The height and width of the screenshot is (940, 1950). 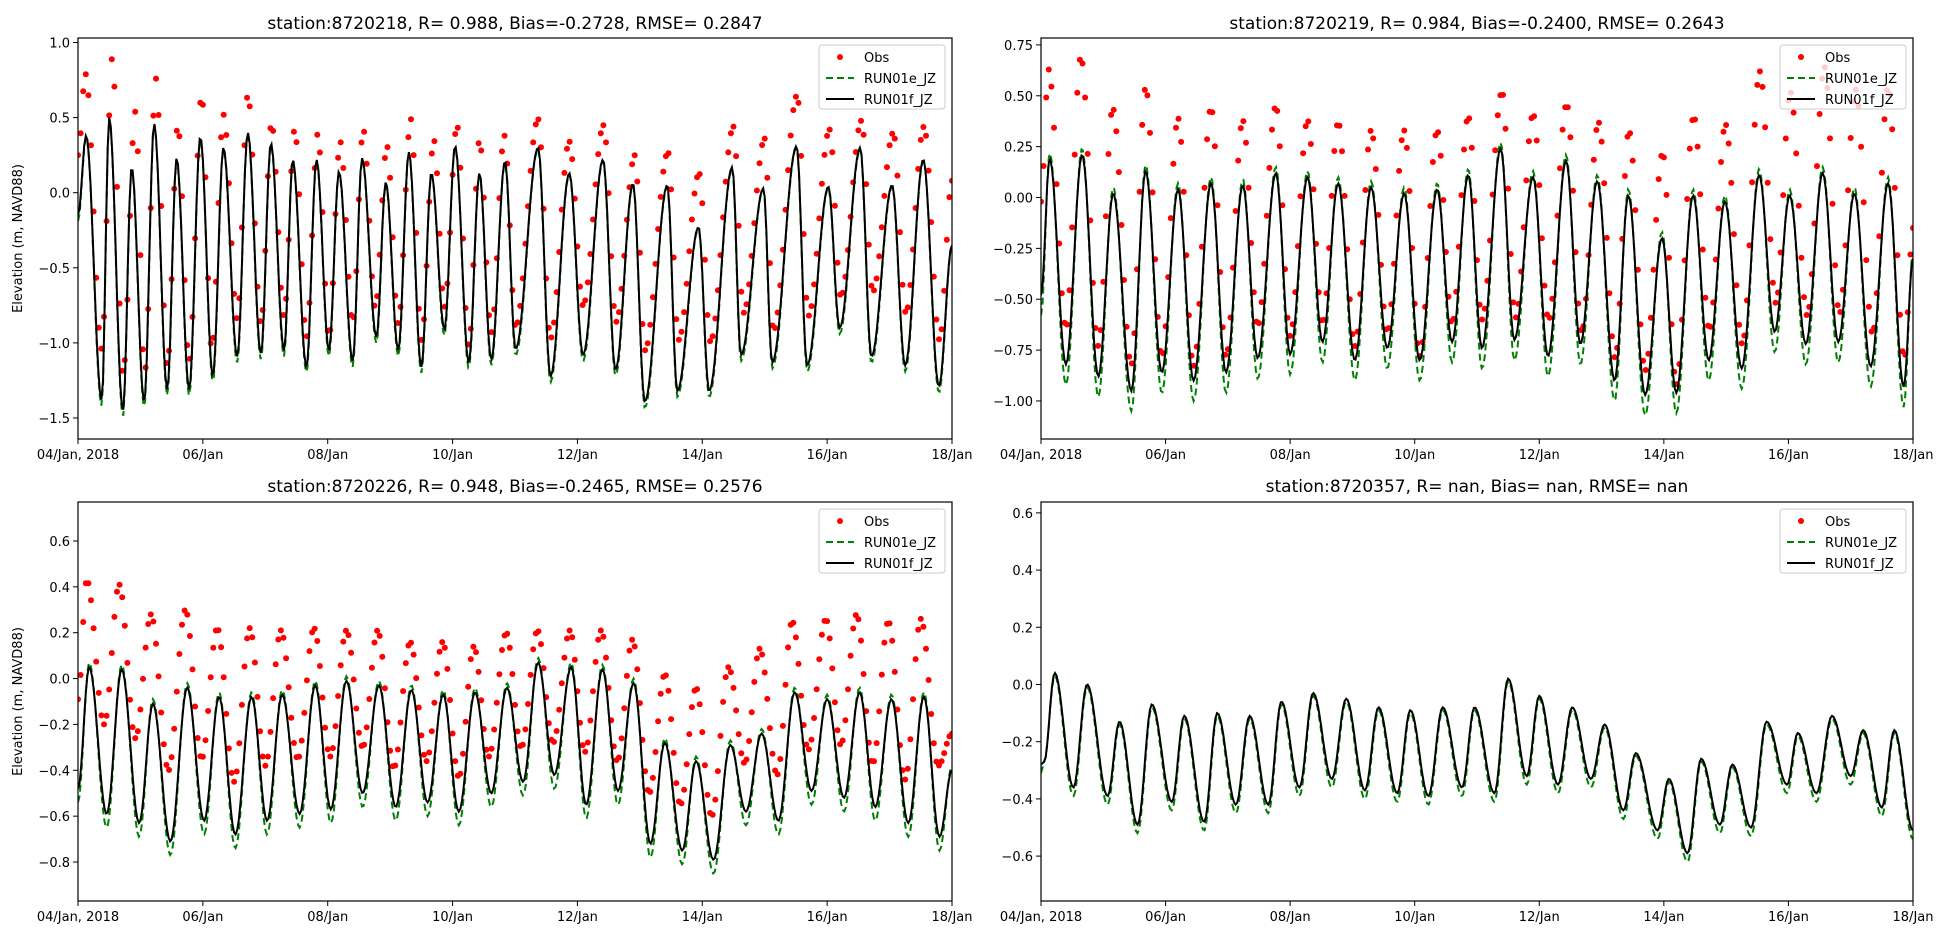 What do you see at coordinates (898, 564) in the screenshot?
I see `legend-label: RUN01f_JZ` at bounding box center [898, 564].